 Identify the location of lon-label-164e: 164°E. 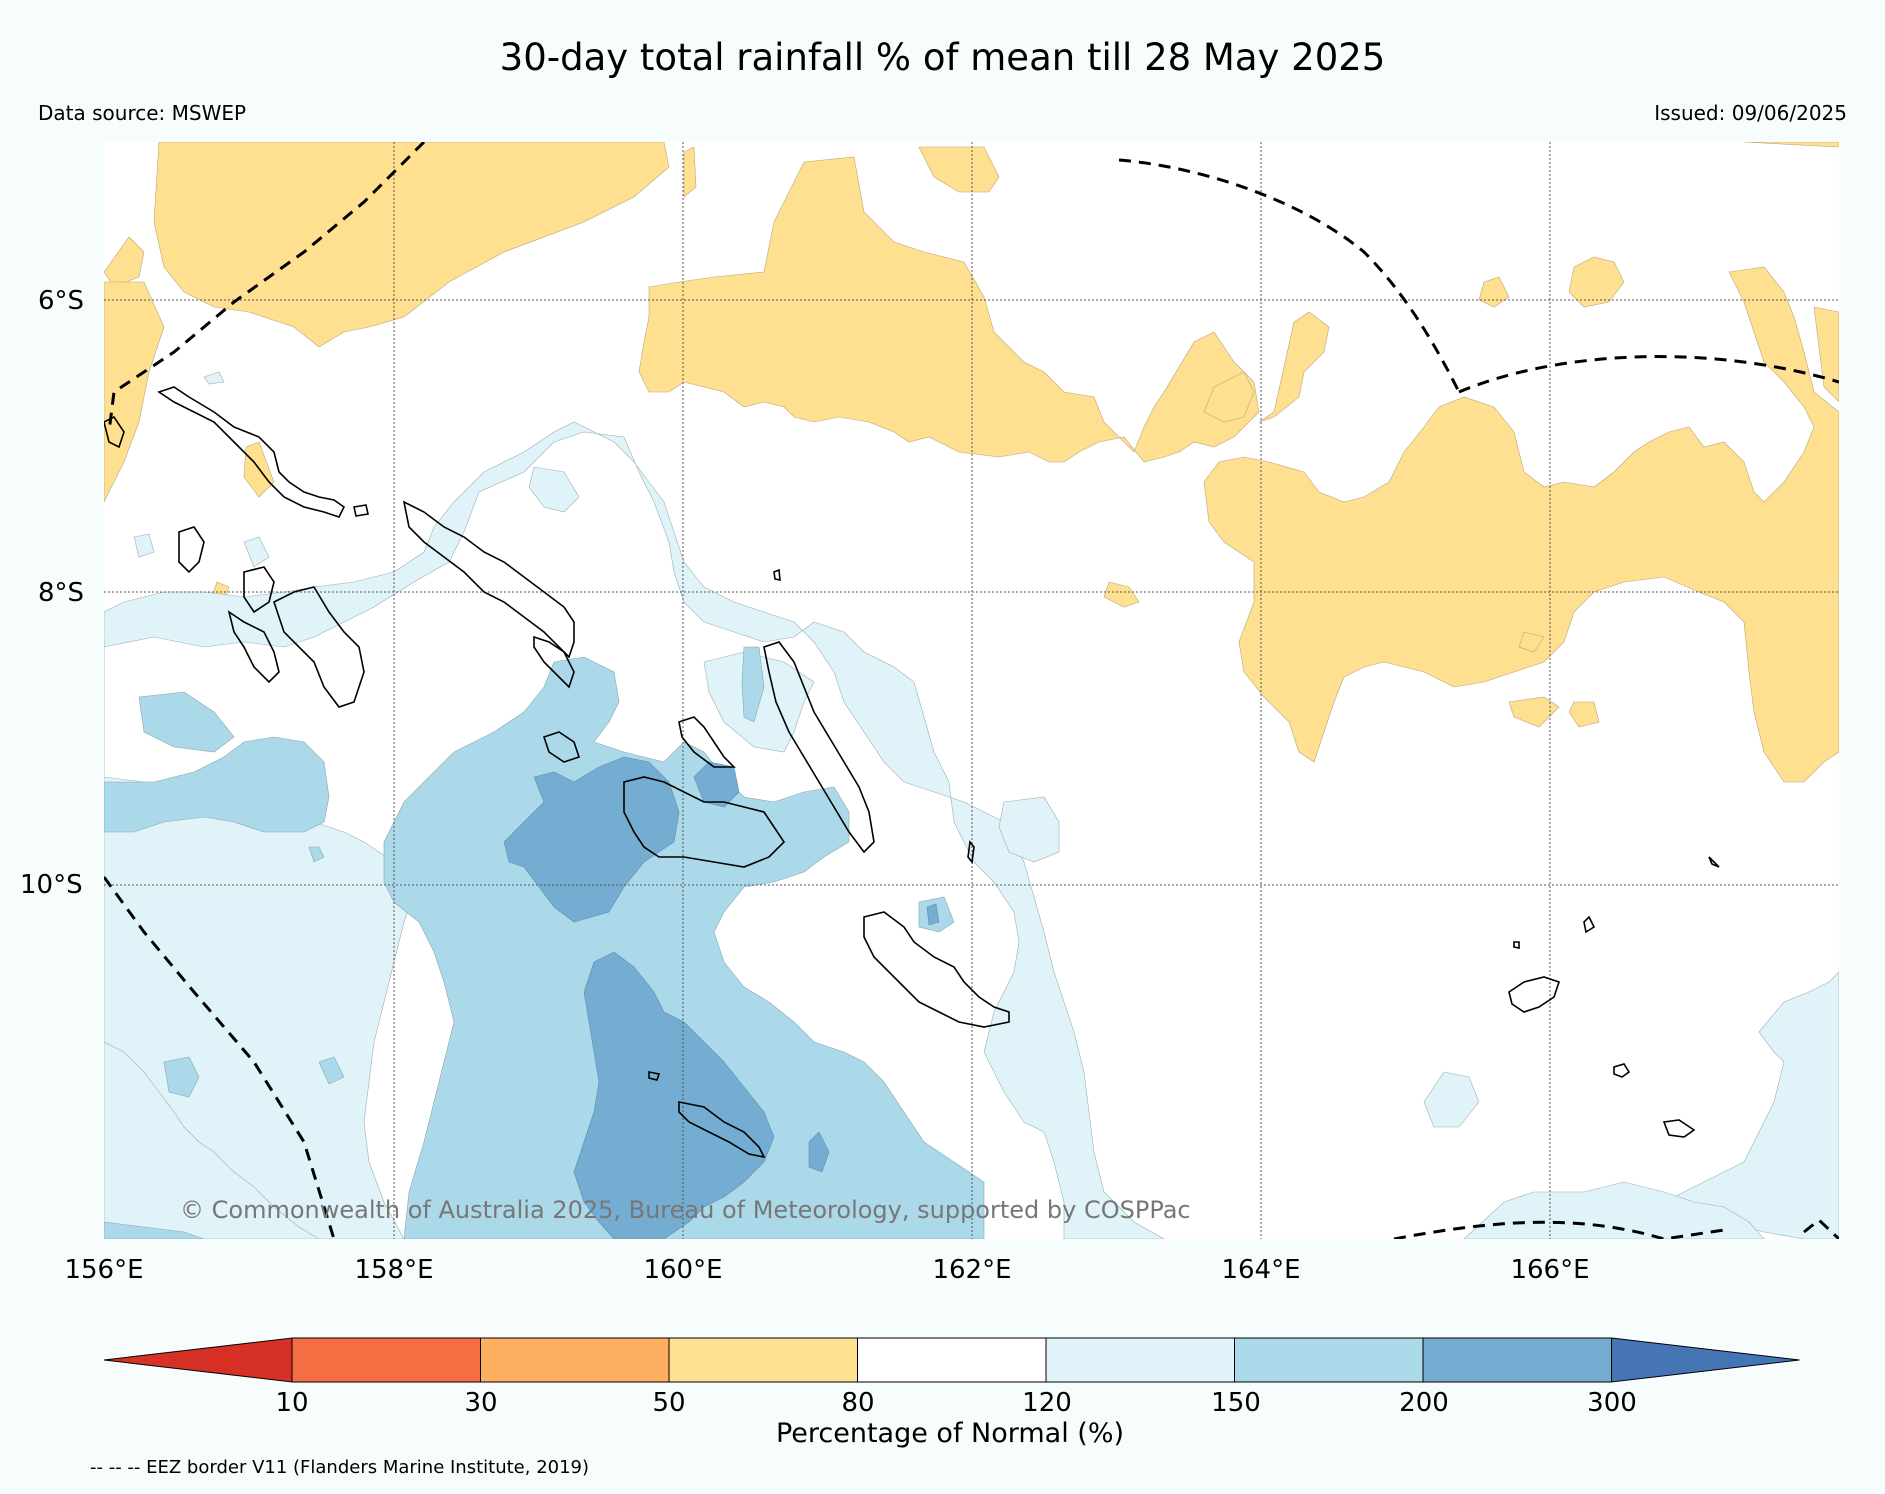
(1261, 1270).